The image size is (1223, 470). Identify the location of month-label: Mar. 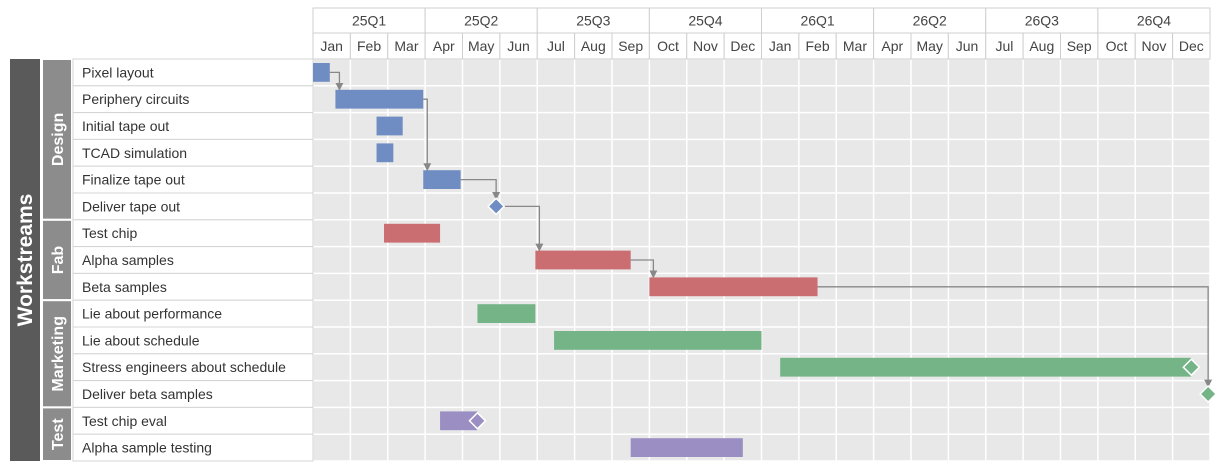
(855, 46).